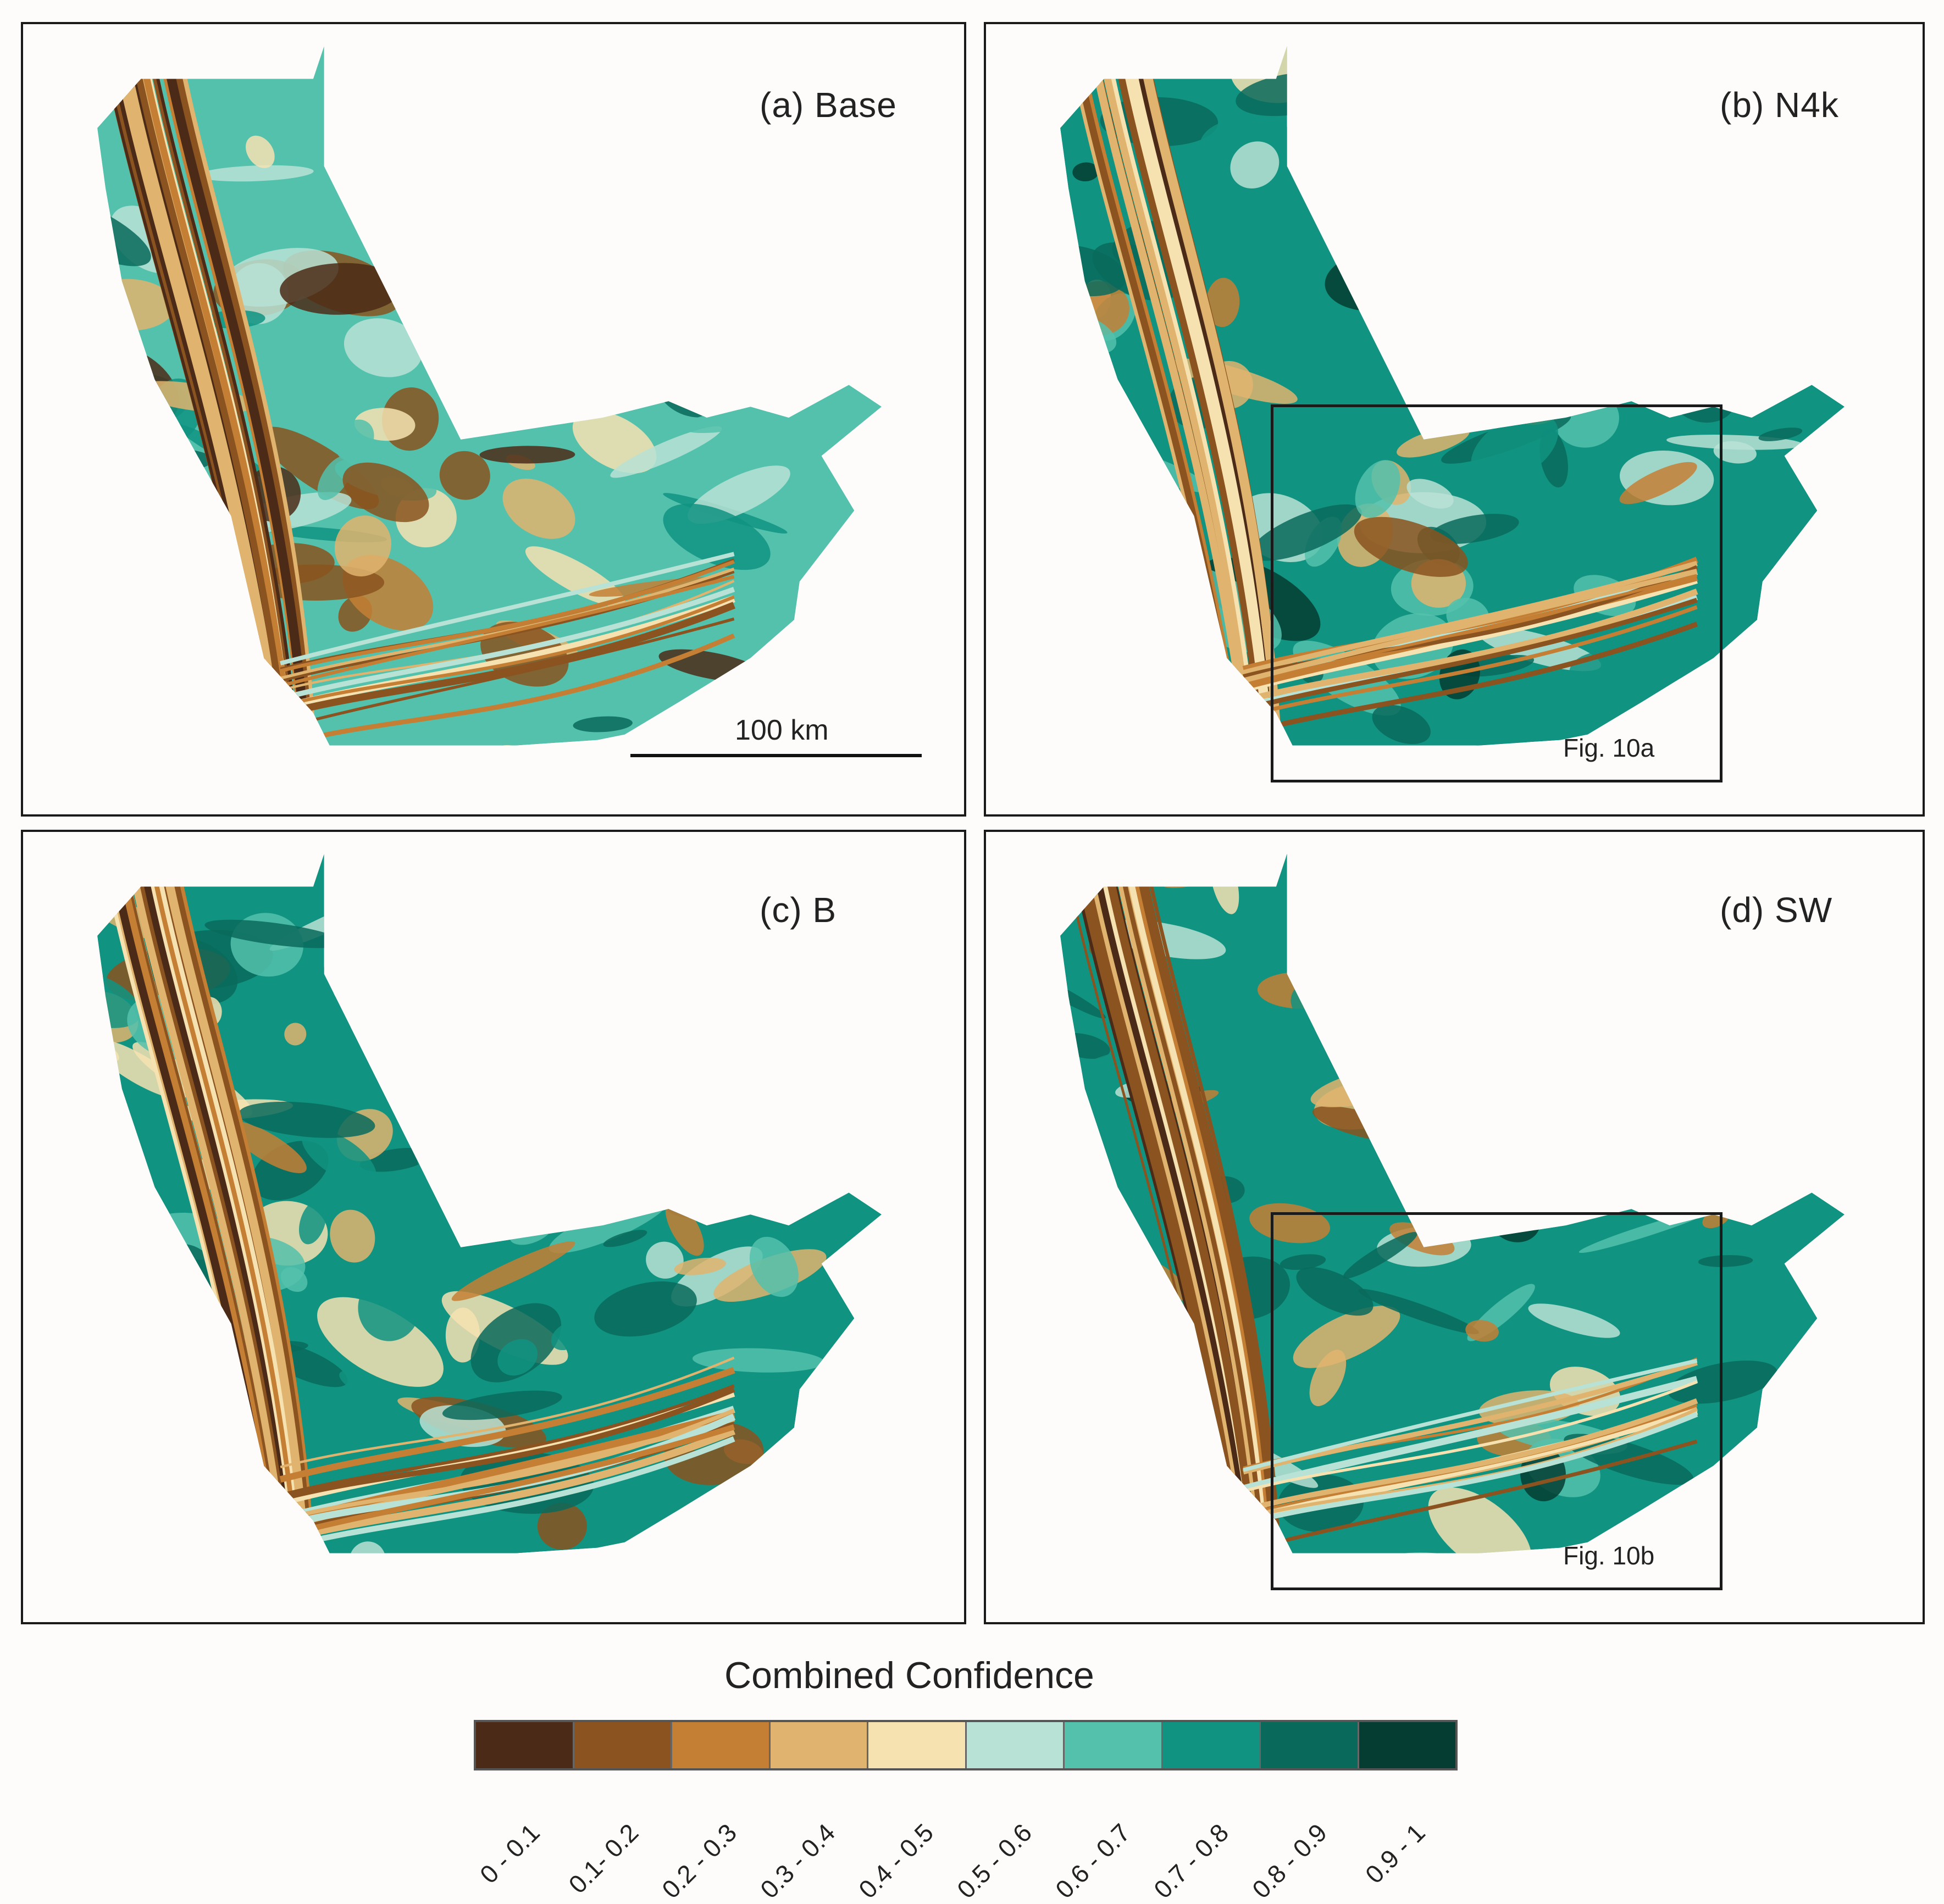 Image resolution: width=1944 pixels, height=1904 pixels. I want to click on legend-tick-label: 0.4 - 0.5, so click(895, 1861).